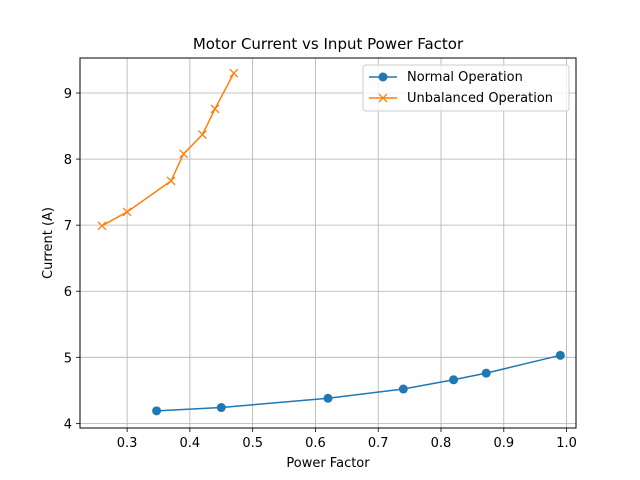 This screenshot has height=480, width=640. I want to click on legend-label-unbalanced: Unbalanced Operation, so click(480, 98).